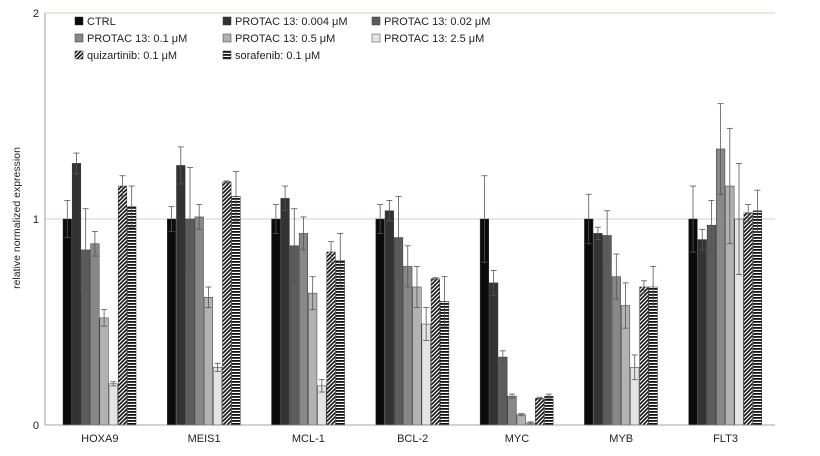  I want to click on y-tick-label: 0, so click(36, 426).